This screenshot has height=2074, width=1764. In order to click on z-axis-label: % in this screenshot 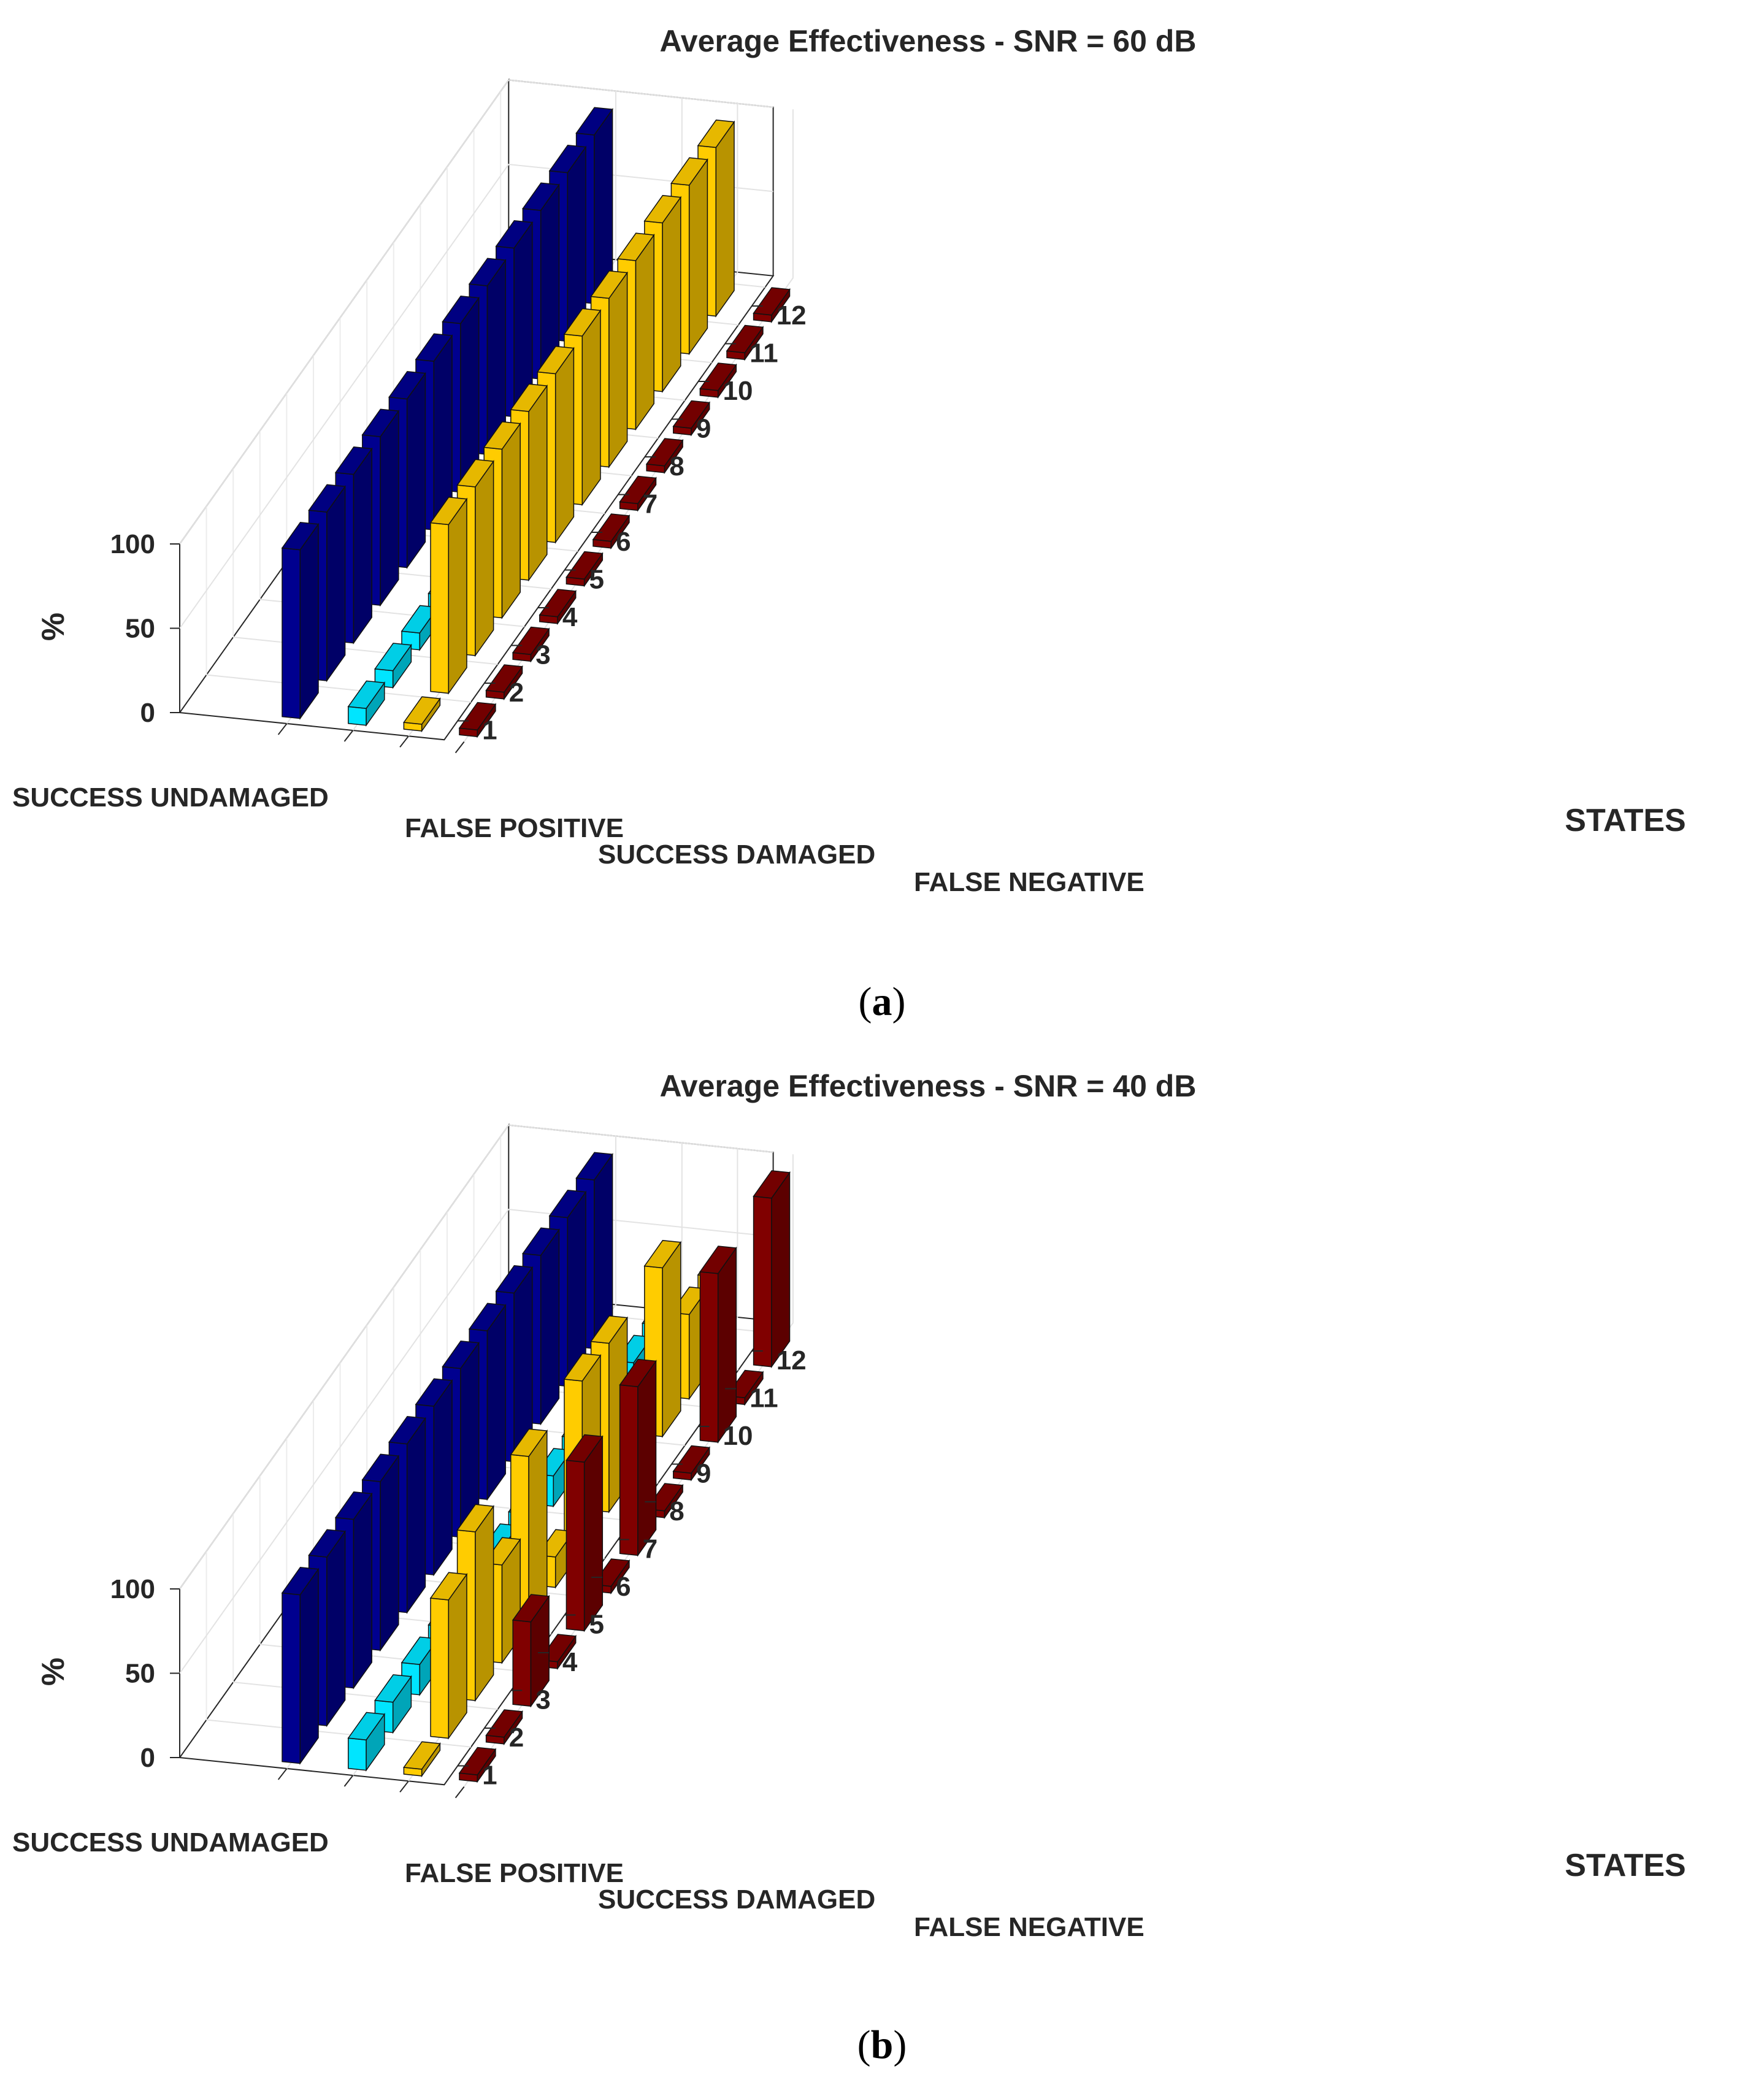, I will do `click(54, 1672)`.